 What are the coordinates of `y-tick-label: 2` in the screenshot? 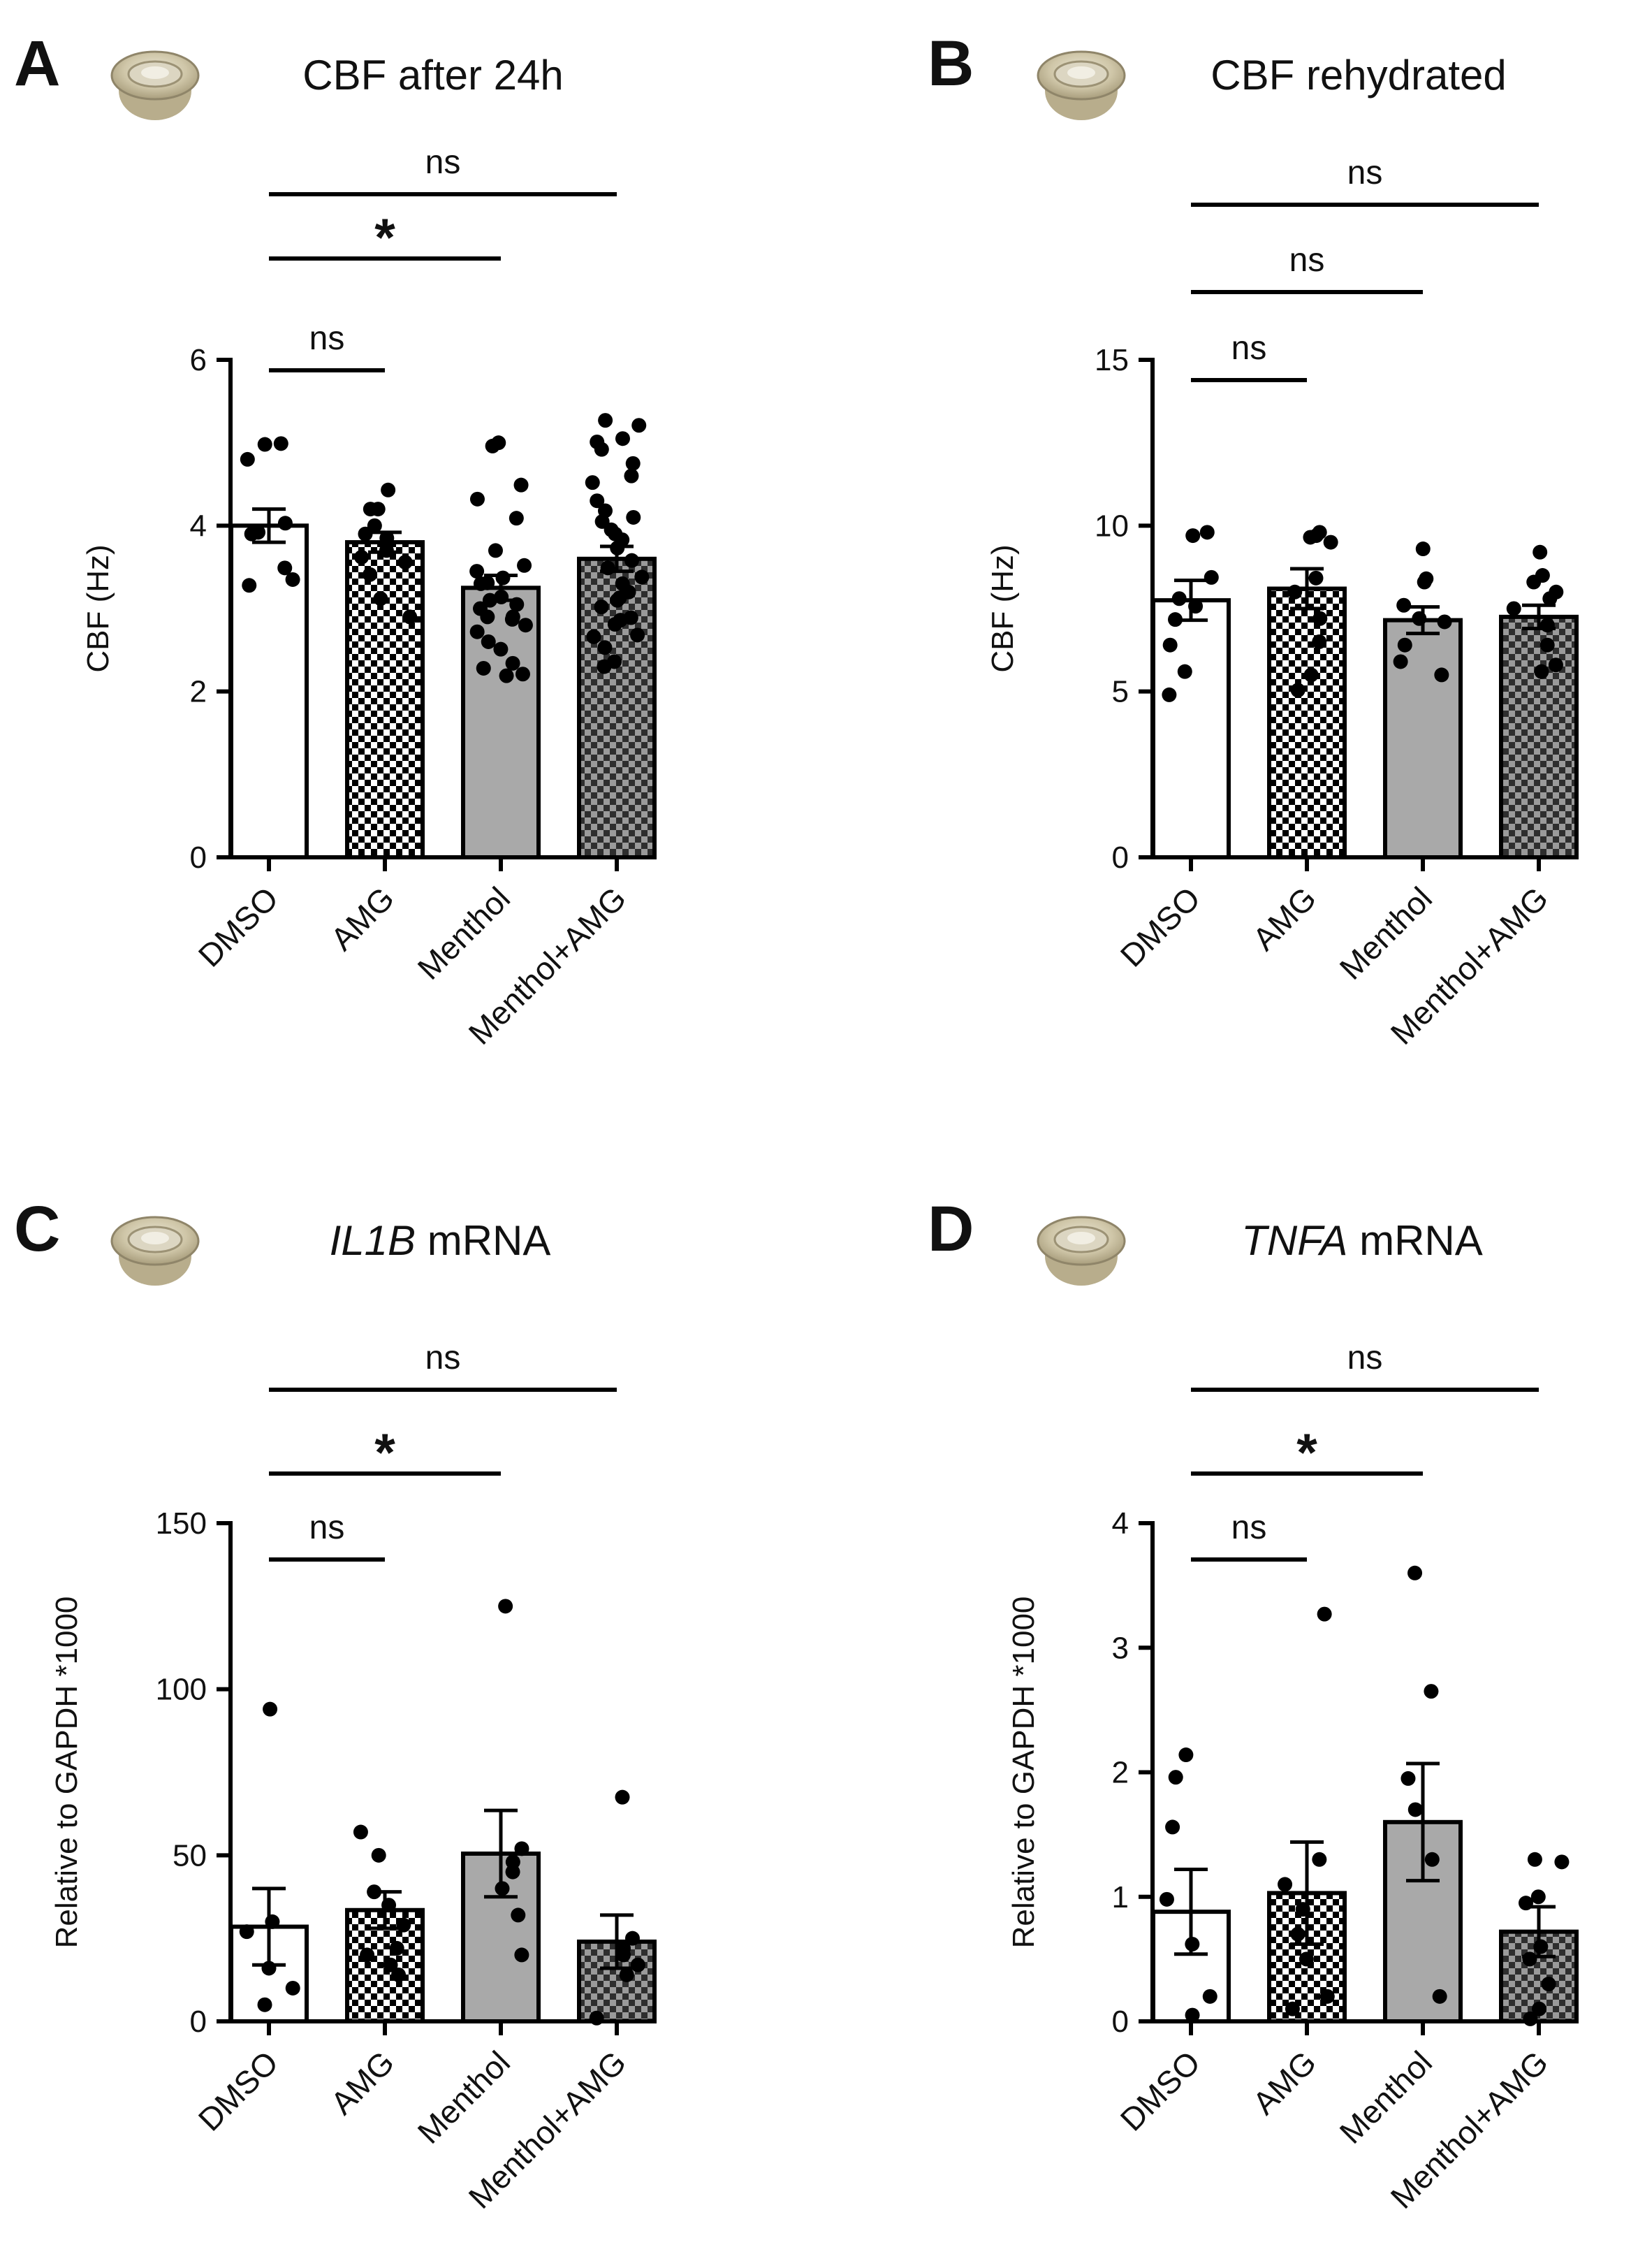 It's located at (1120, 1773).